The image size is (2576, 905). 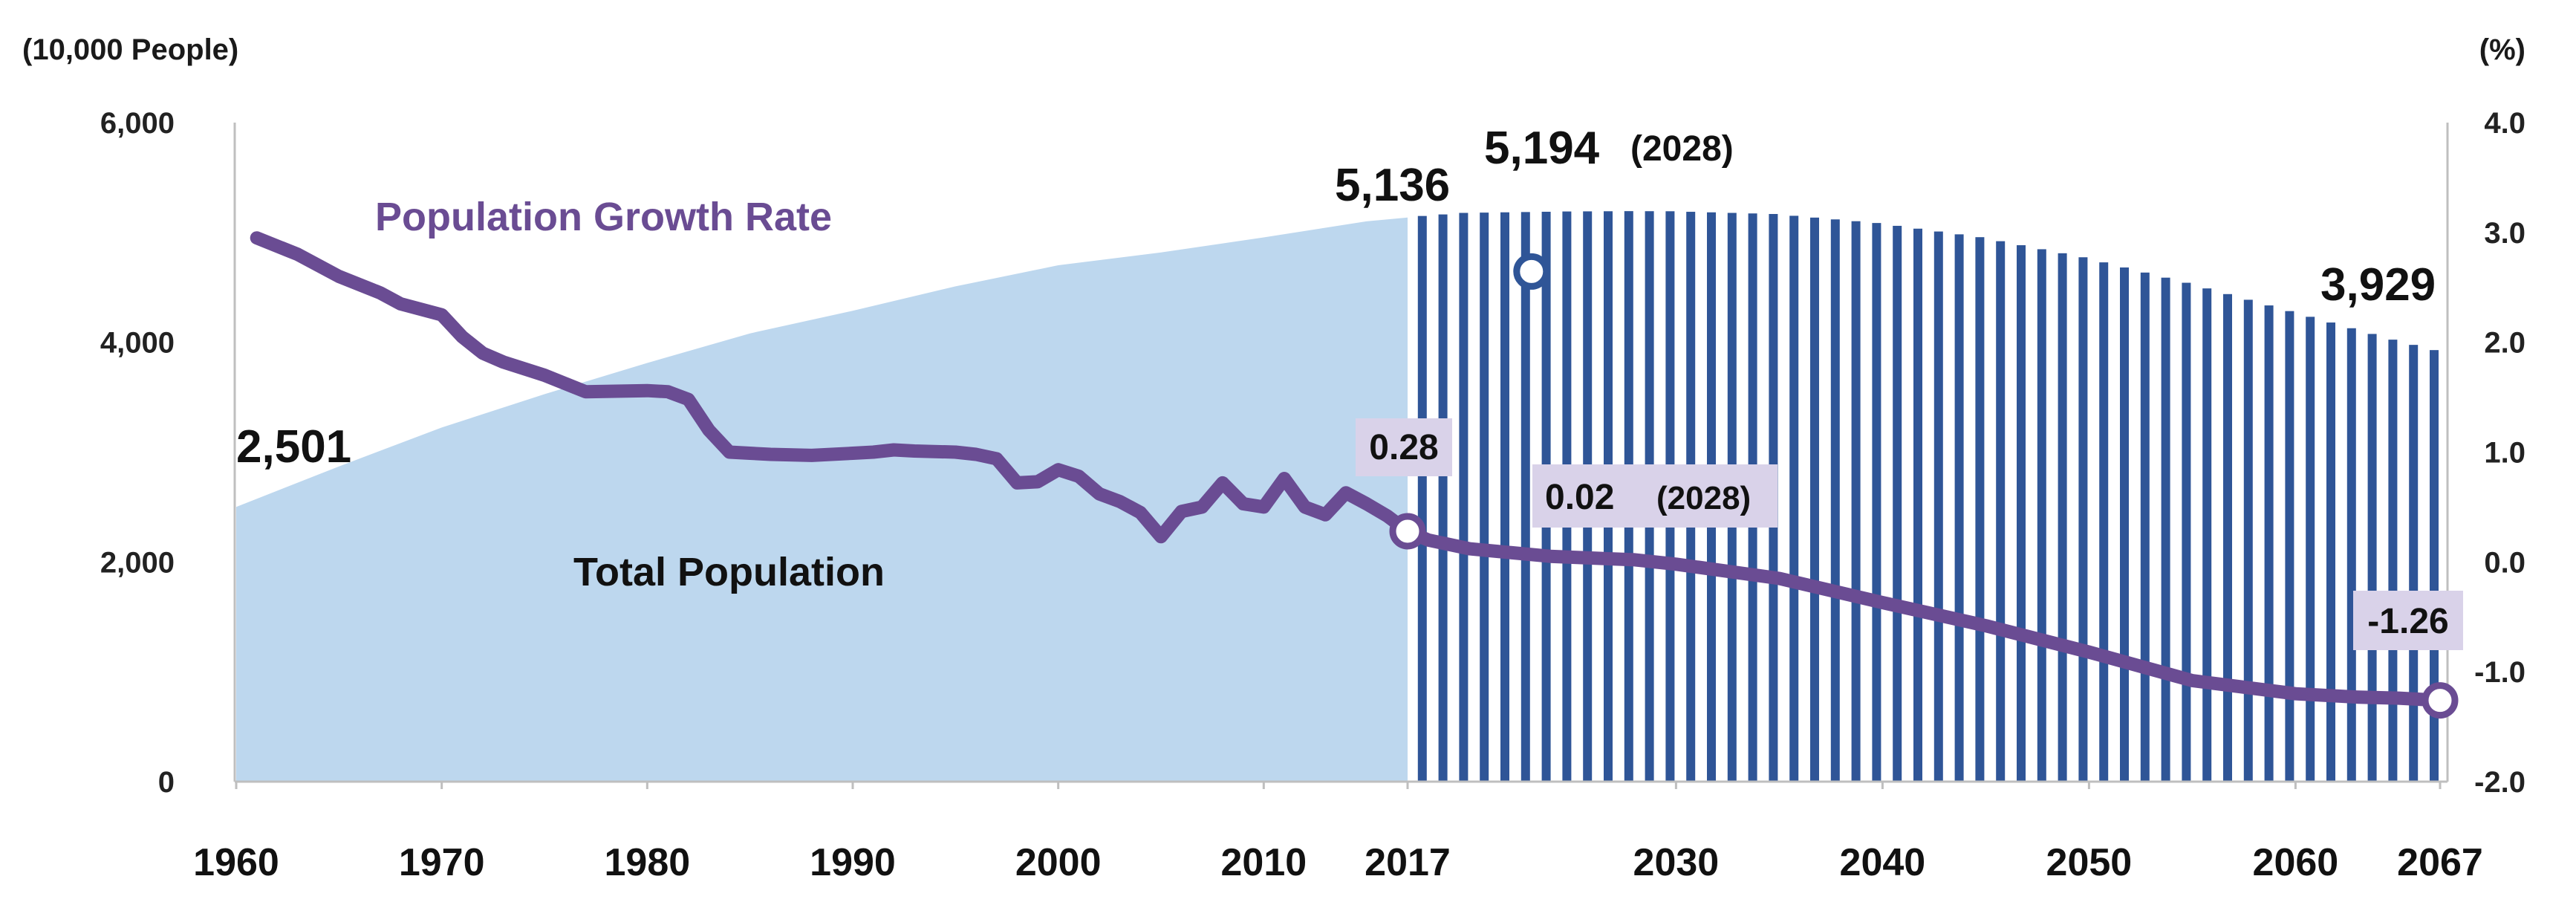 What do you see at coordinates (1392, 186) in the screenshot?
I see `population-2017-label: 5,136` at bounding box center [1392, 186].